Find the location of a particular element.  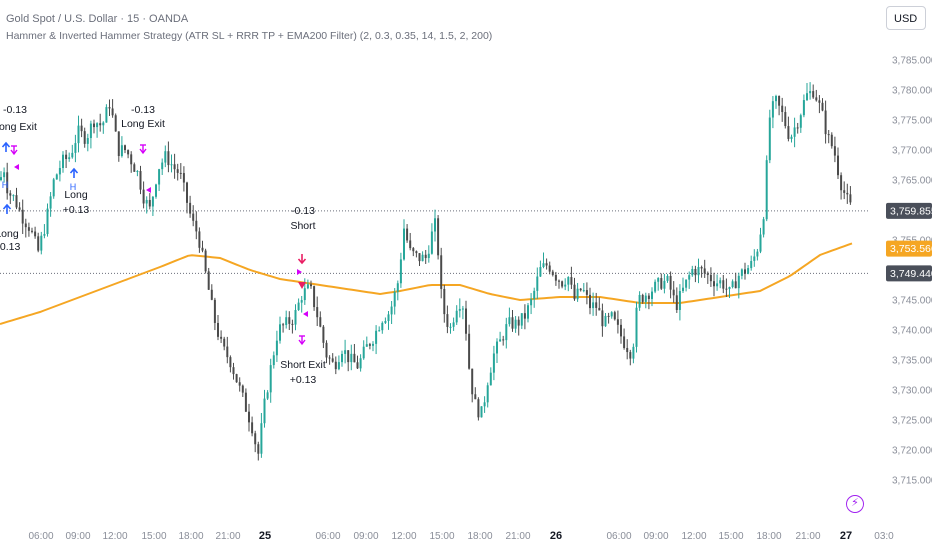

exit-pin is located at coordinates (302, 340).